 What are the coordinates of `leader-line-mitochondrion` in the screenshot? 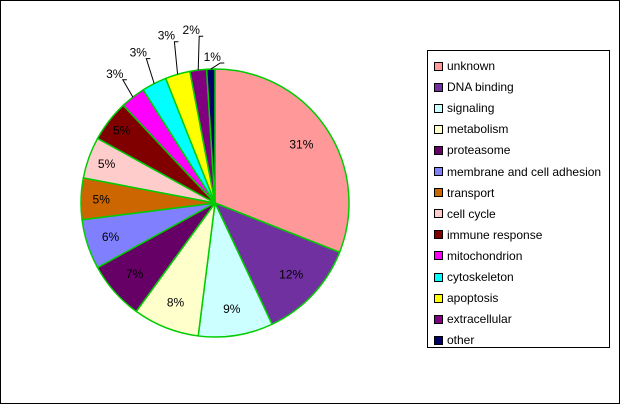 It's located at (127, 88).